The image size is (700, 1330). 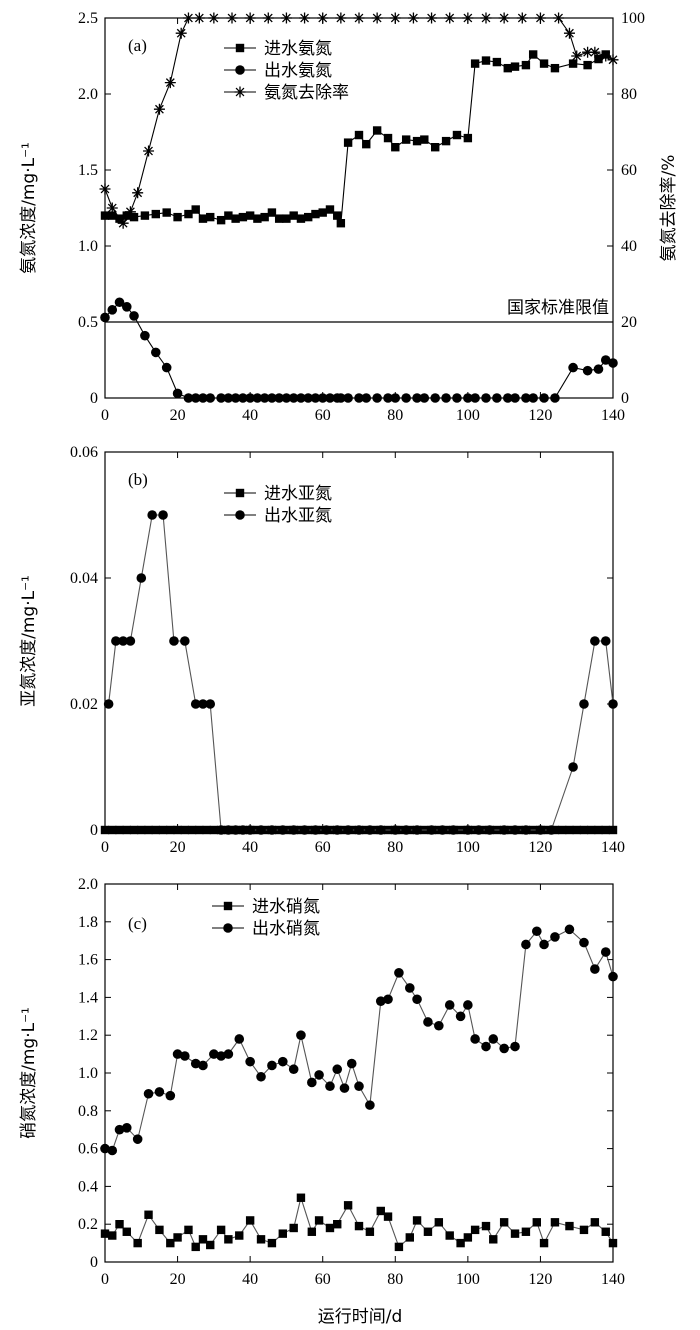 What do you see at coordinates (250, 1279) in the screenshot?
I see `x-tick-label: 40` at bounding box center [250, 1279].